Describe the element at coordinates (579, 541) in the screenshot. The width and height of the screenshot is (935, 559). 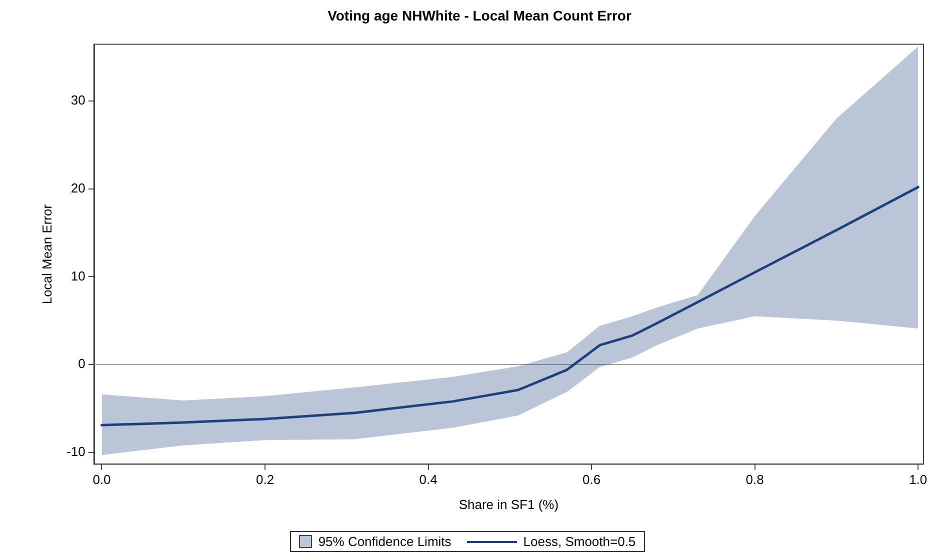
I see `legend-label: Loess, Smooth=0.5` at that location.